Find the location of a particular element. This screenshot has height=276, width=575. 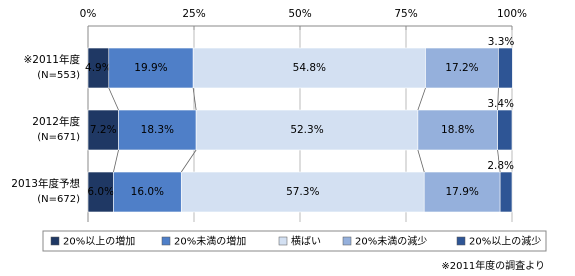

value-label: 4.9% is located at coordinates (98, 68).